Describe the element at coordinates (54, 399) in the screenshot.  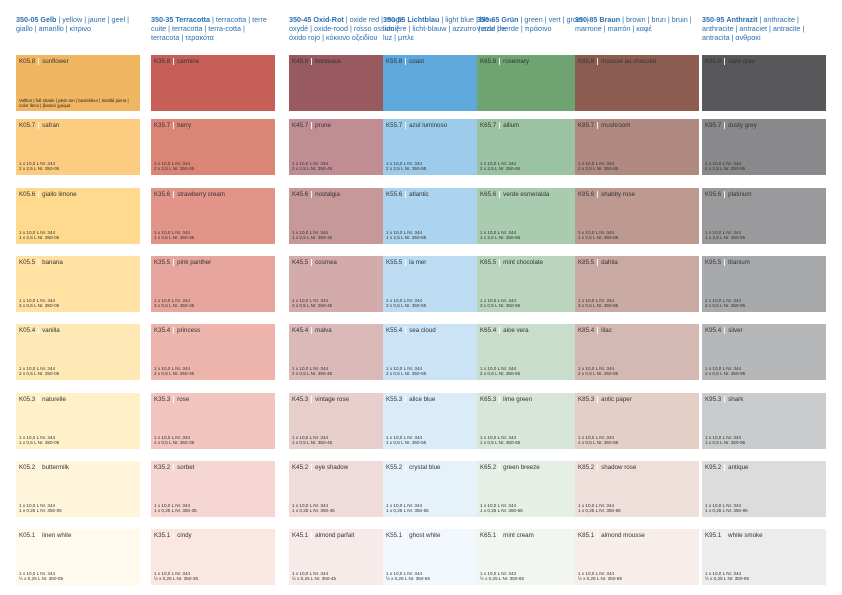
I see `swatch-name: naturelle` at that location.